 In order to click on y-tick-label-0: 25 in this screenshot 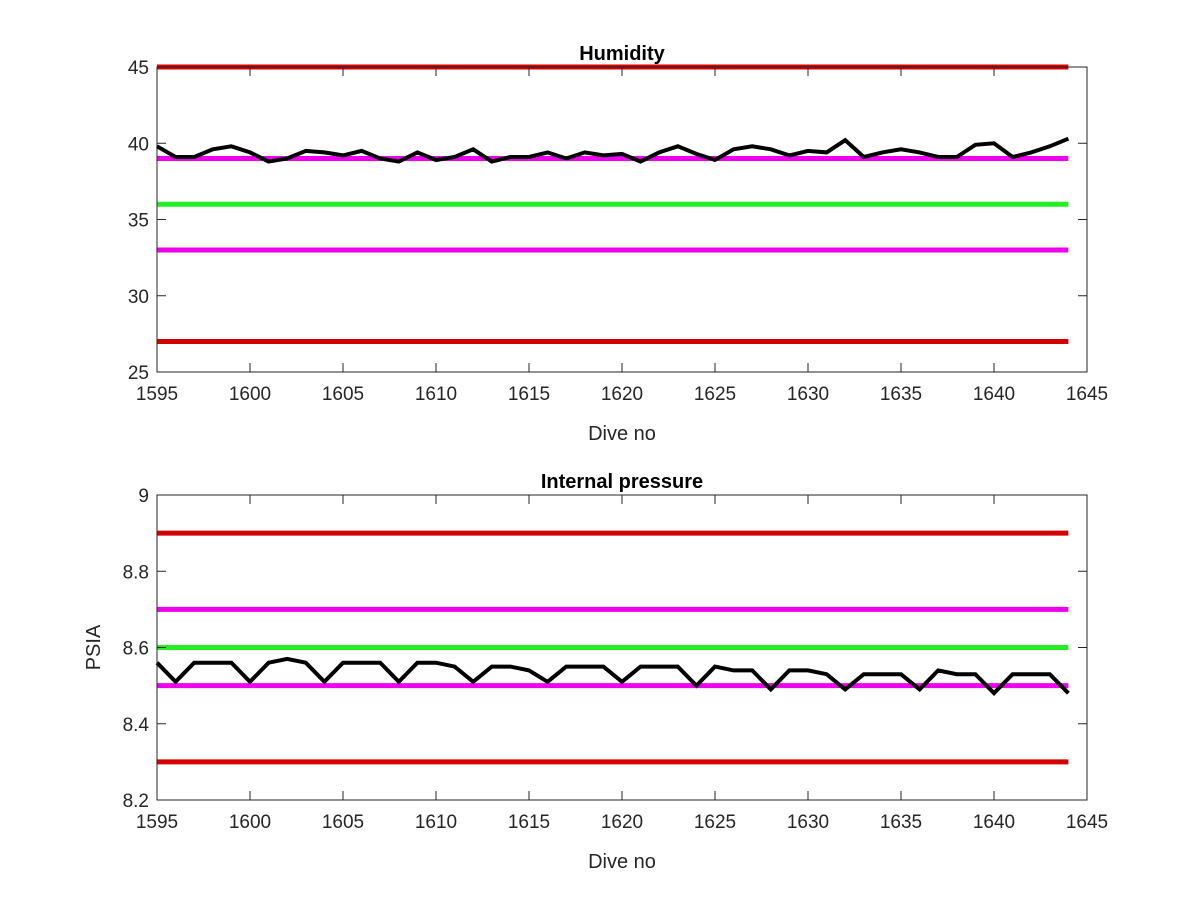, I will do `click(138, 373)`.